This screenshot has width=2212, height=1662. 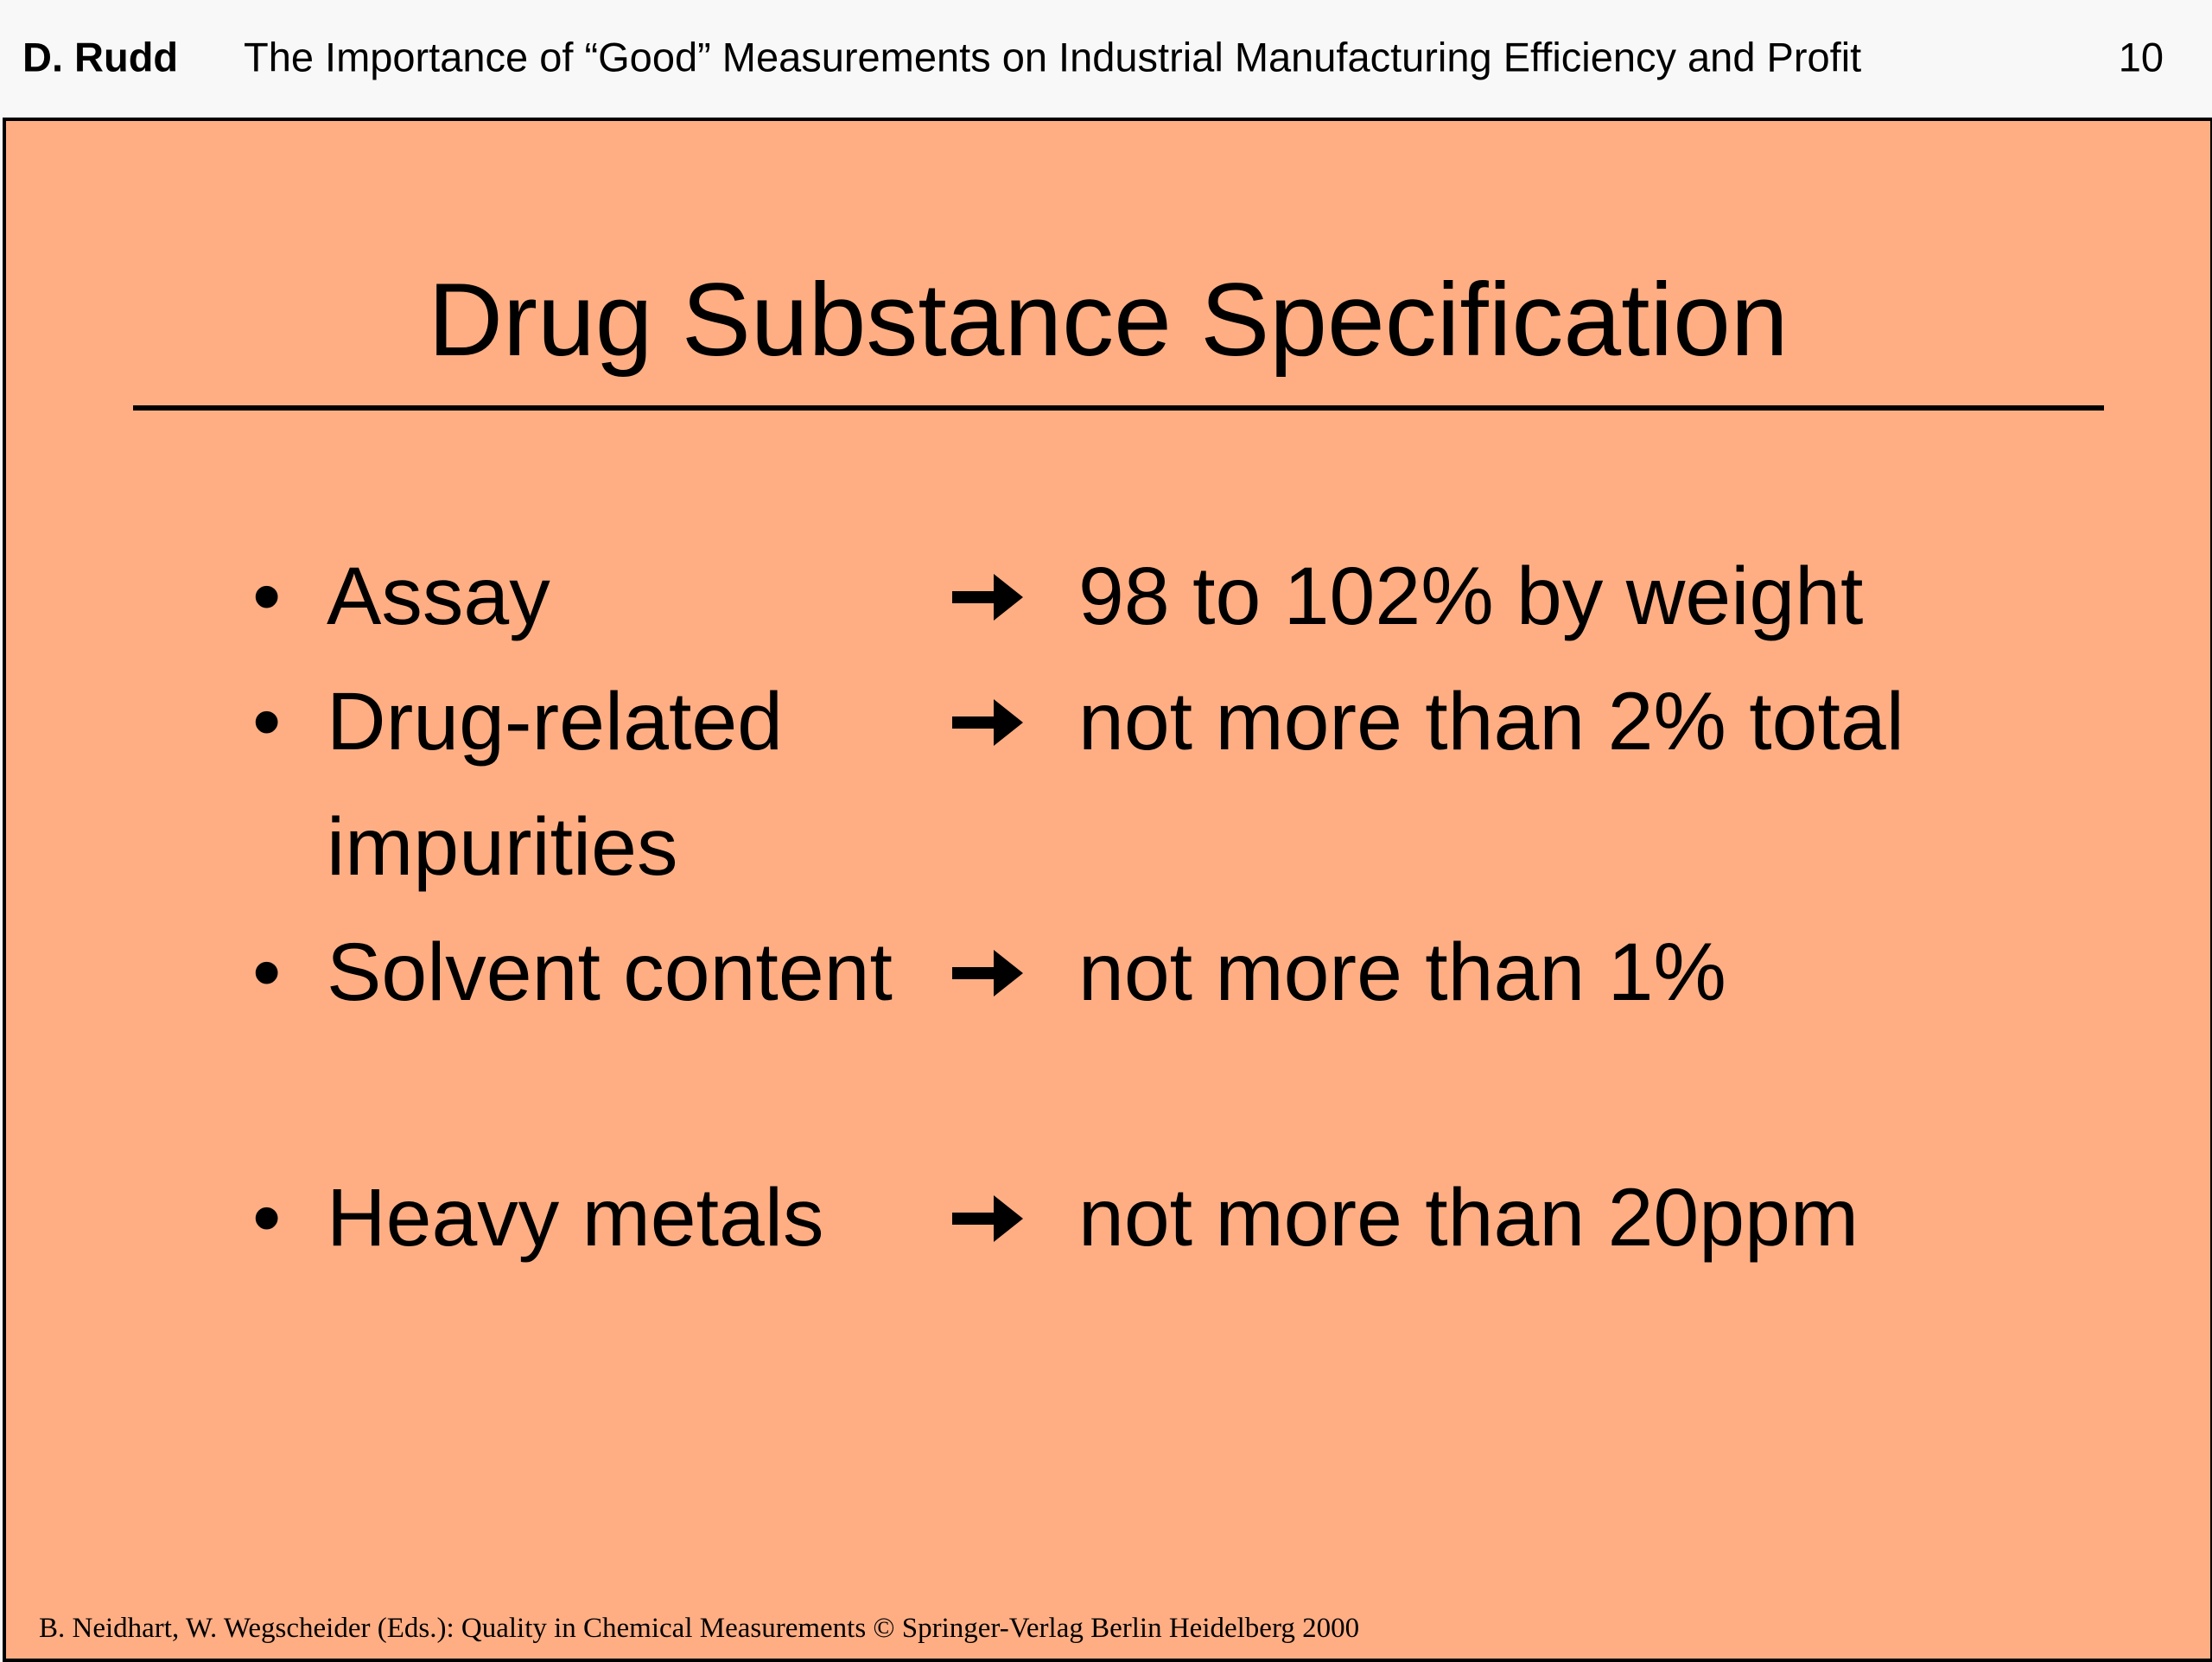 I want to click on spec-value: not more than 1%, so click(x=1402, y=973).